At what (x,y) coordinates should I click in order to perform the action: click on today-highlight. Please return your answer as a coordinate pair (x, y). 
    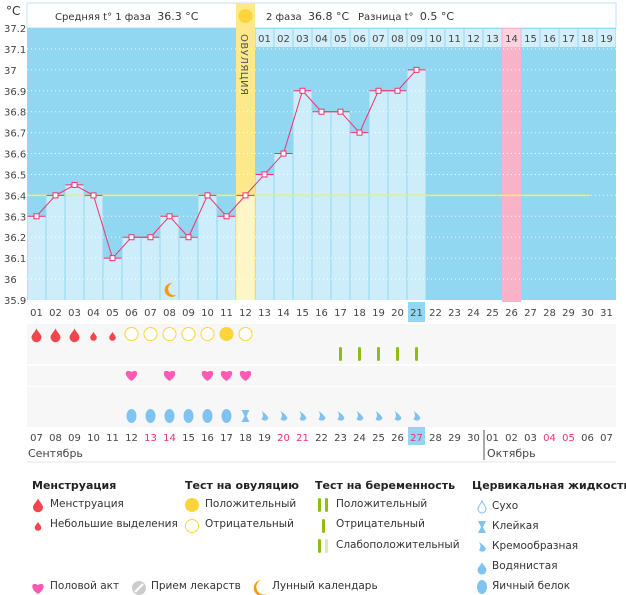
    Looking at the image, I should click on (416, 436).